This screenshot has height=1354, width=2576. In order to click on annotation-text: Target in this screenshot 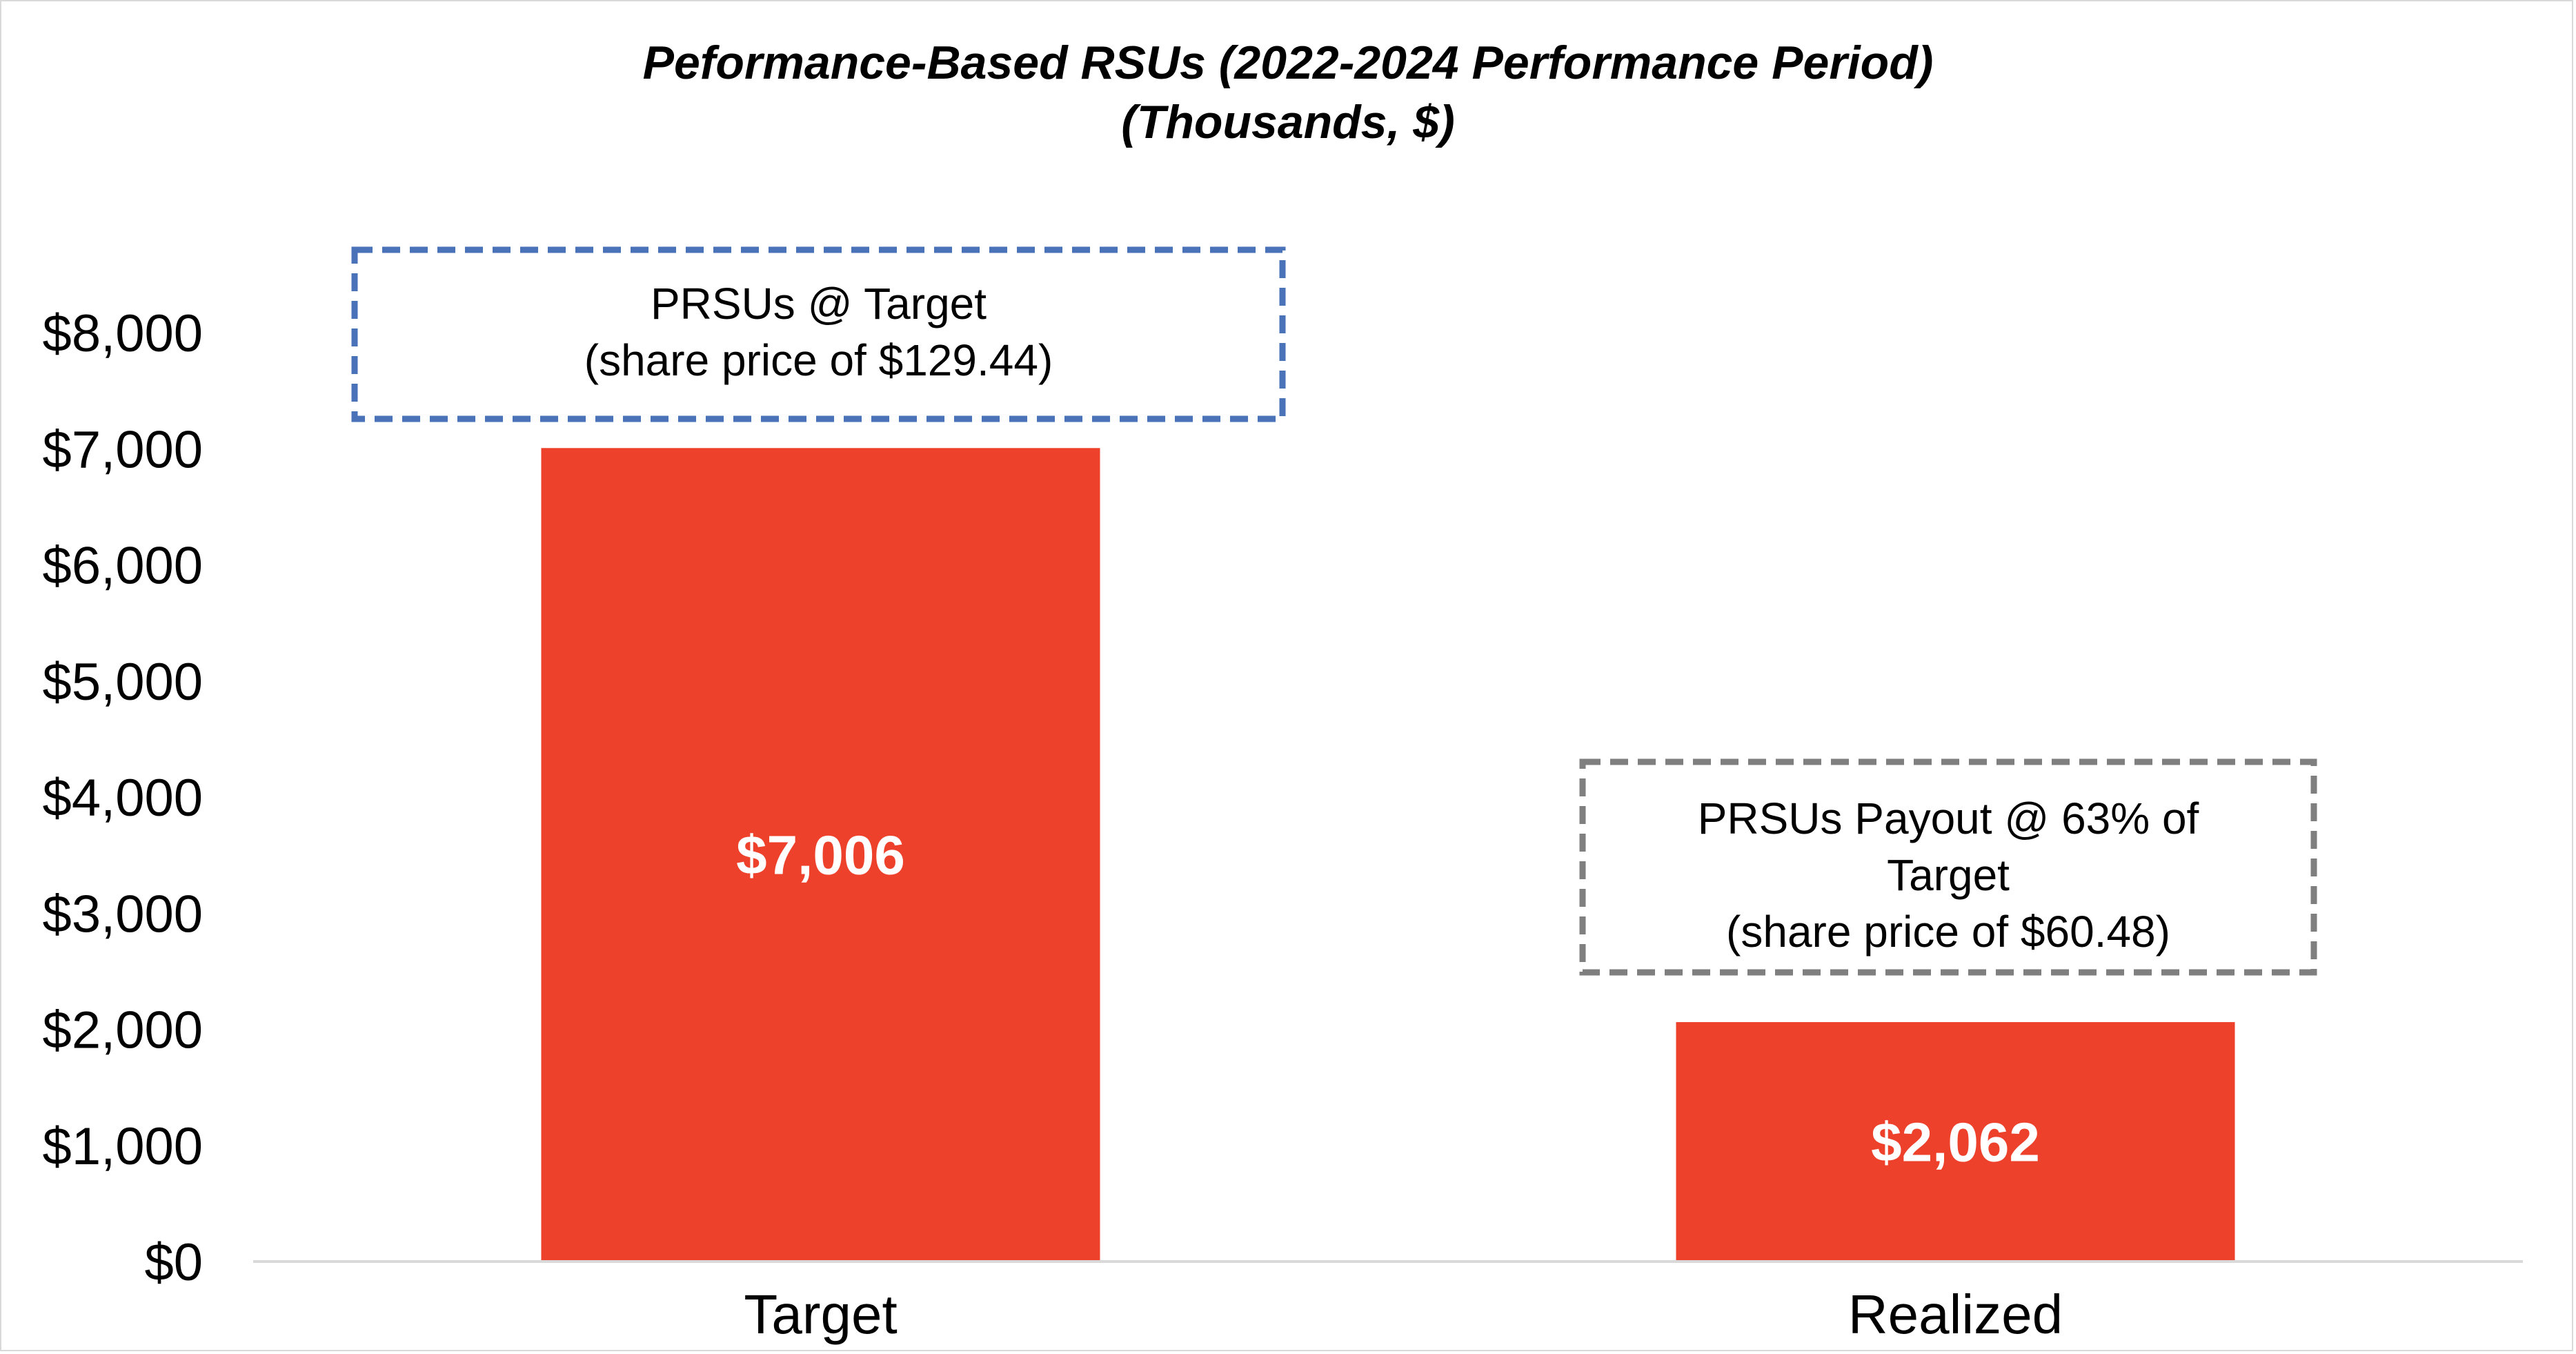, I will do `click(1948, 875)`.